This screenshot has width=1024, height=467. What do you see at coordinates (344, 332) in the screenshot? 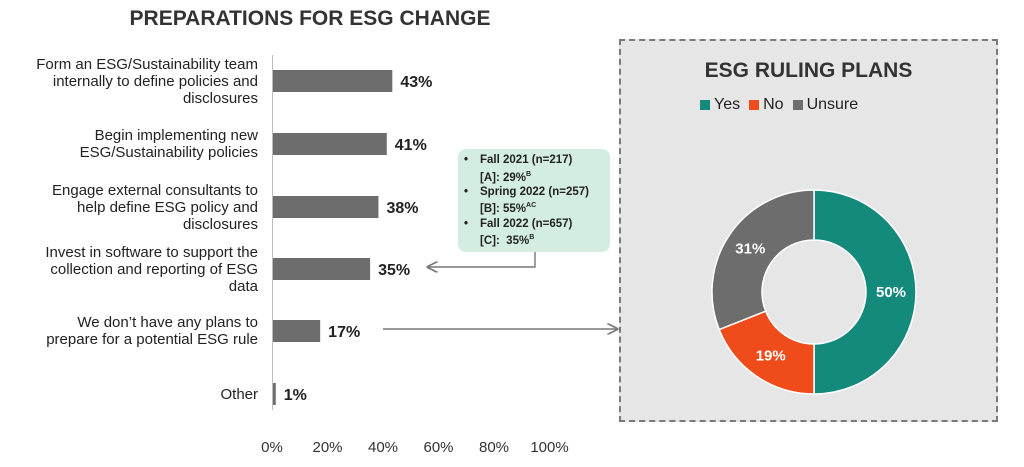
I see `bar-value-label: 17%` at bounding box center [344, 332].